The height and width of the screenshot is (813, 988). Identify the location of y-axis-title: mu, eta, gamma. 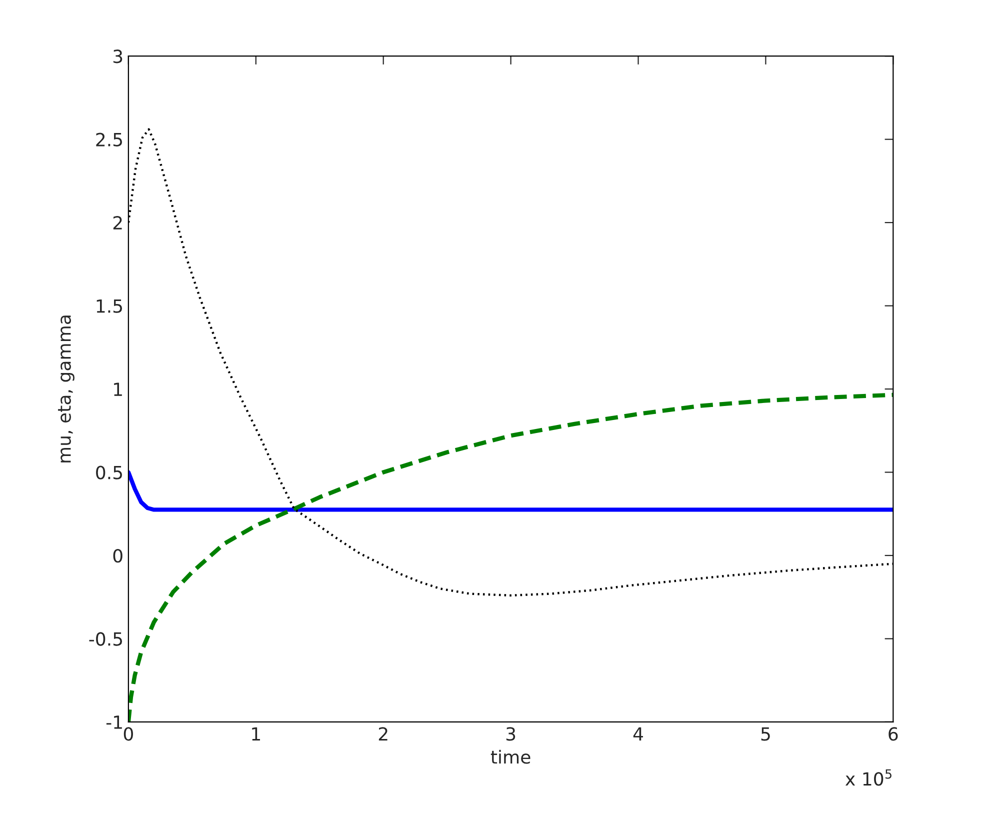
(66, 389).